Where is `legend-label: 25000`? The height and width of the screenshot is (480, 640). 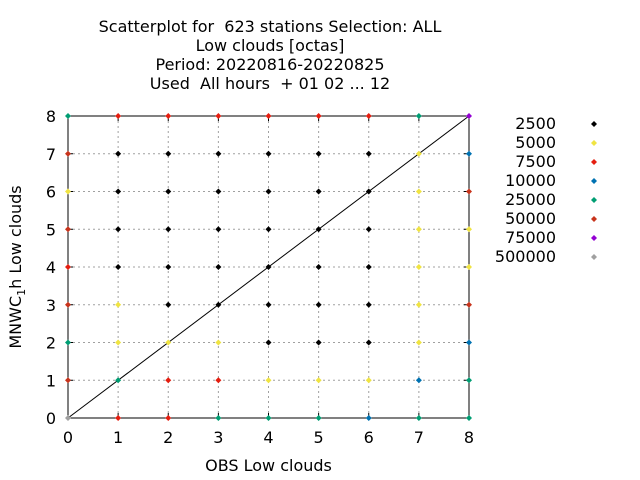
legend-label: 25000 is located at coordinates (530, 199).